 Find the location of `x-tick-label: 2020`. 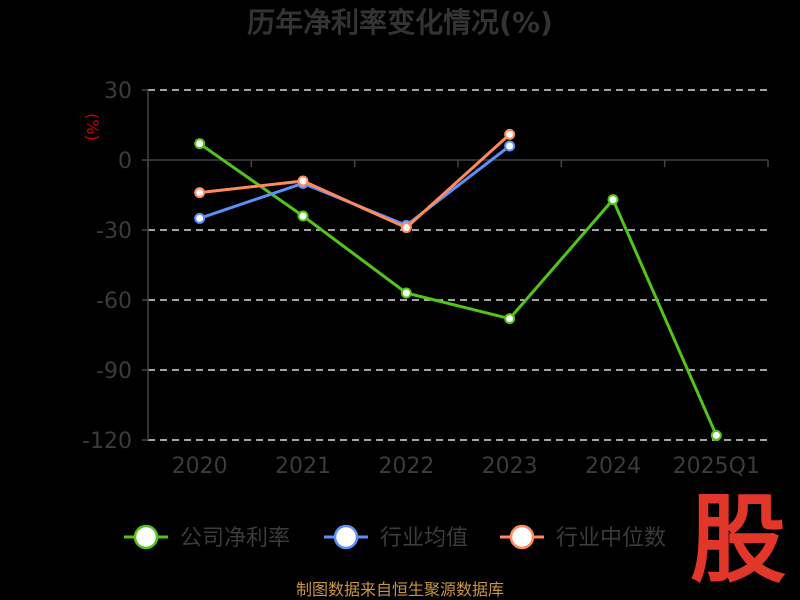

x-tick-label: 2020 is located at coordinates (200, 466).